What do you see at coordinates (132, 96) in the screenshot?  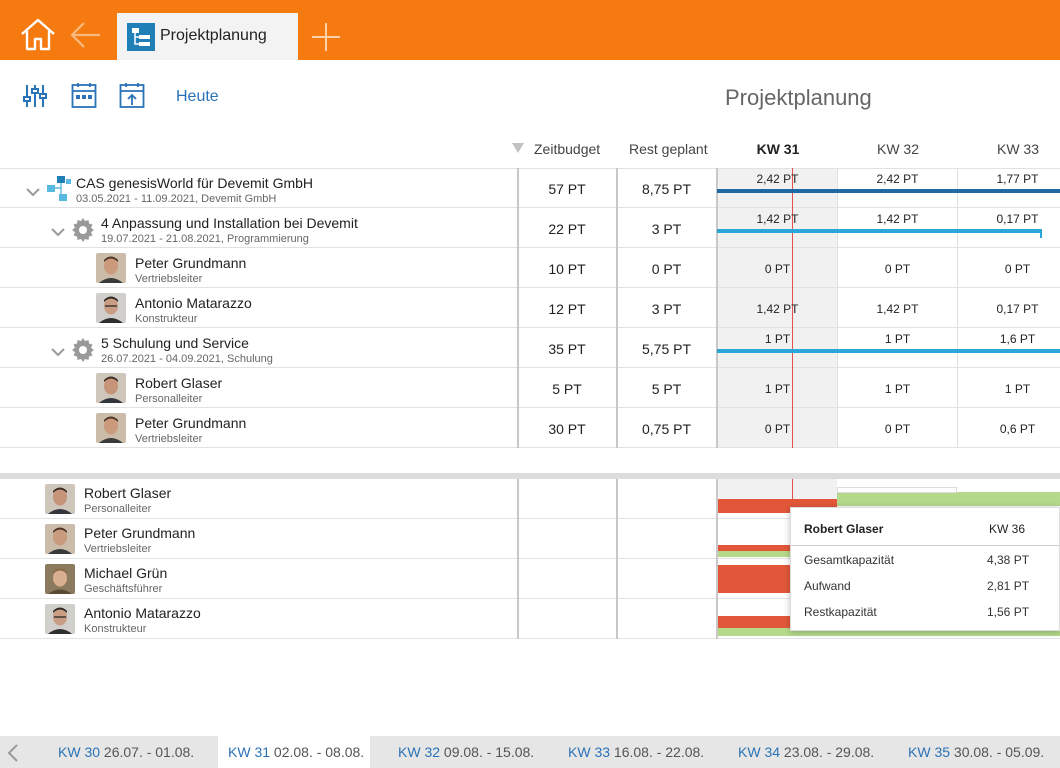 I see `export-icon` at bounding box center [132, 96].